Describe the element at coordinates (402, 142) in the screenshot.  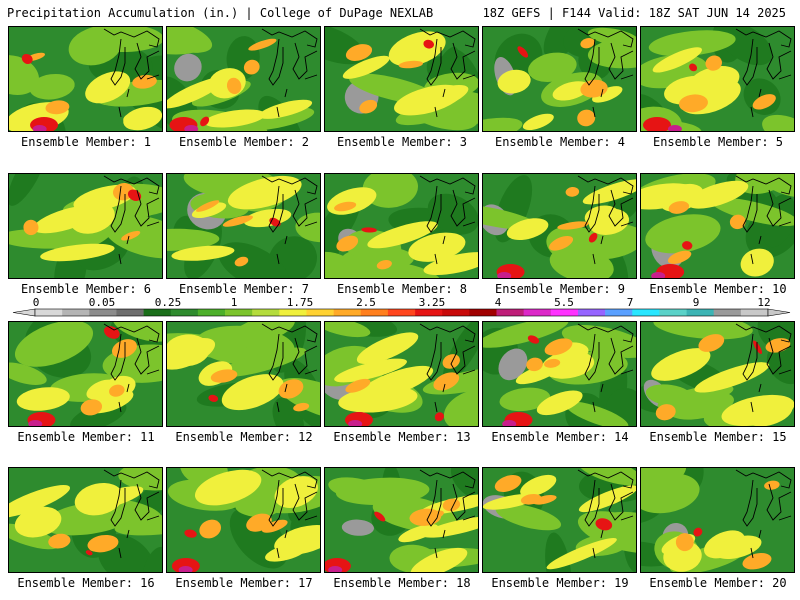
I see `member-caption: Ensemble Member: 3` at that location.